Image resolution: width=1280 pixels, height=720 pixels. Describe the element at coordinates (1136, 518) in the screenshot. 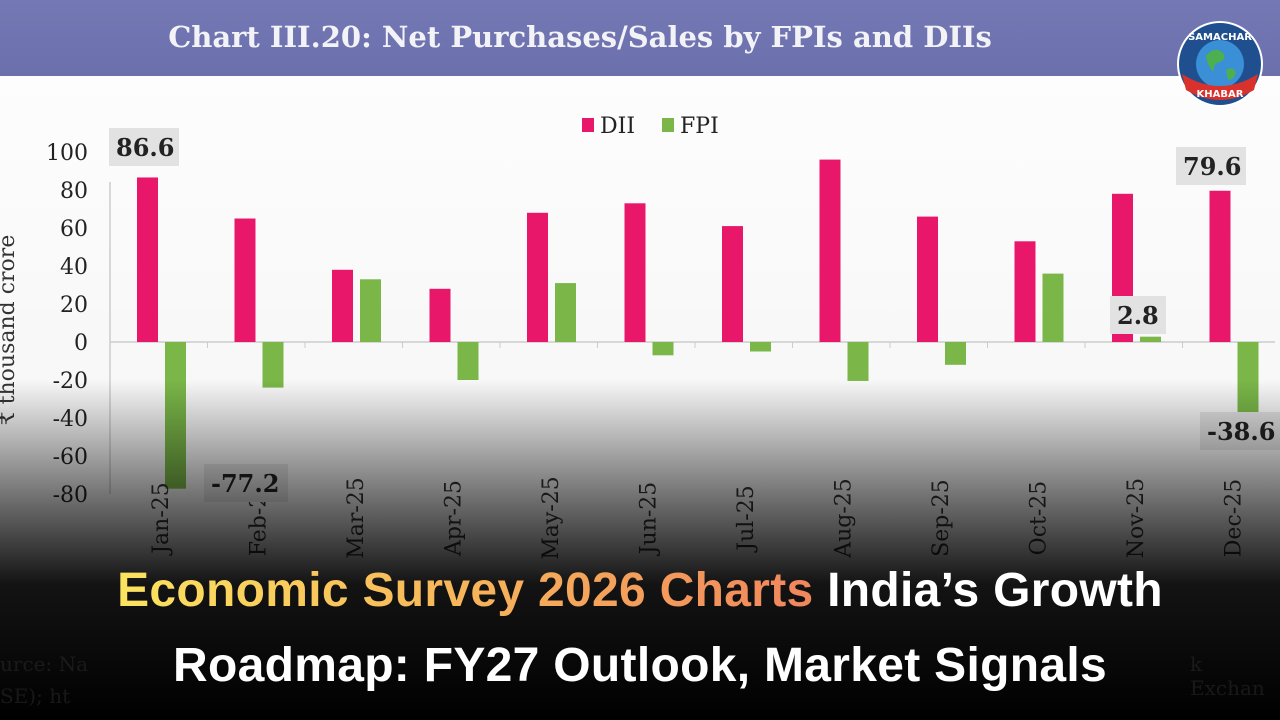

I see `x-tick-label: Nov-25` at that location.